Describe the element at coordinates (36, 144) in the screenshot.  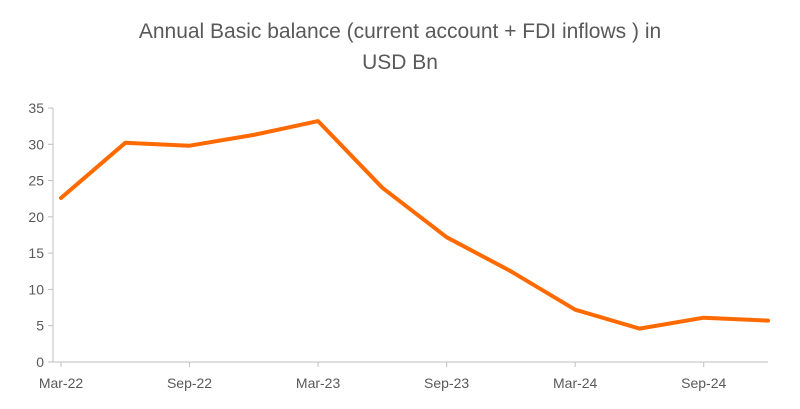
I see `y-tick-label: 30` at that location.